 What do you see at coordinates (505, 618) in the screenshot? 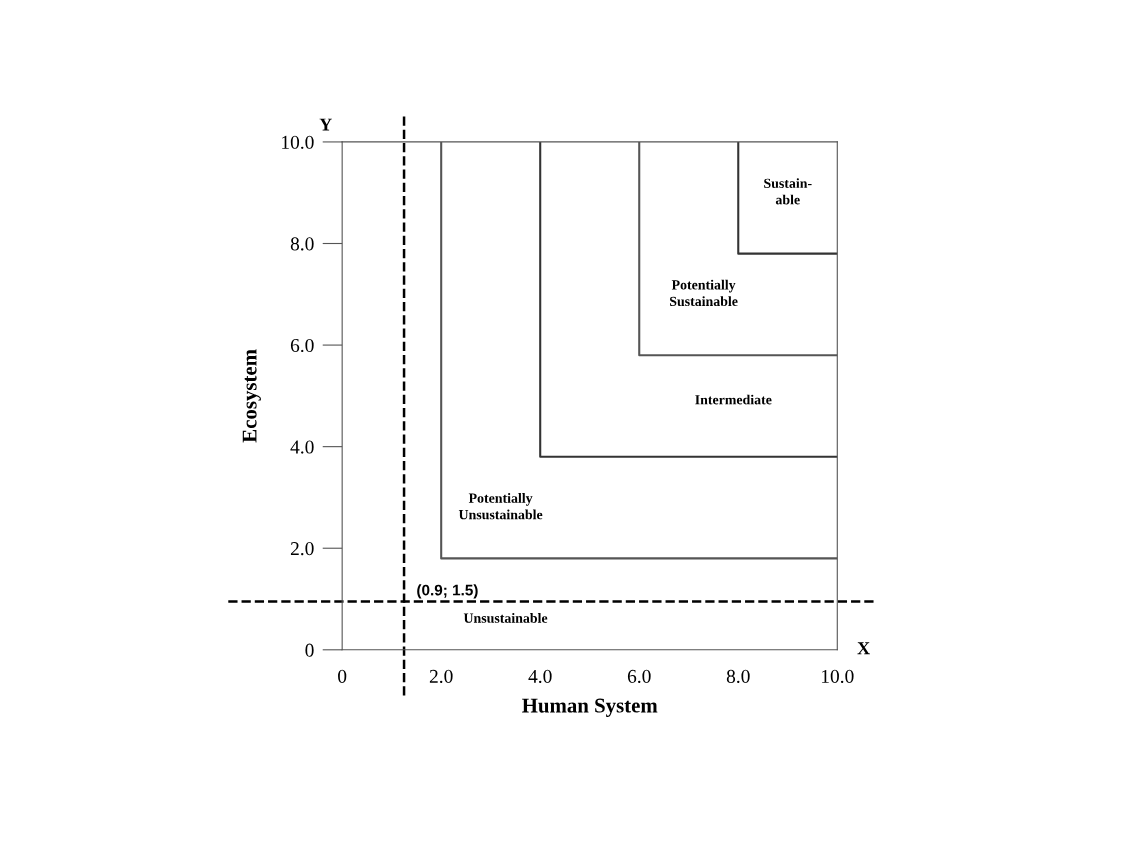
I see `annotation: Unsustainable` at bounding box center [505, 618].